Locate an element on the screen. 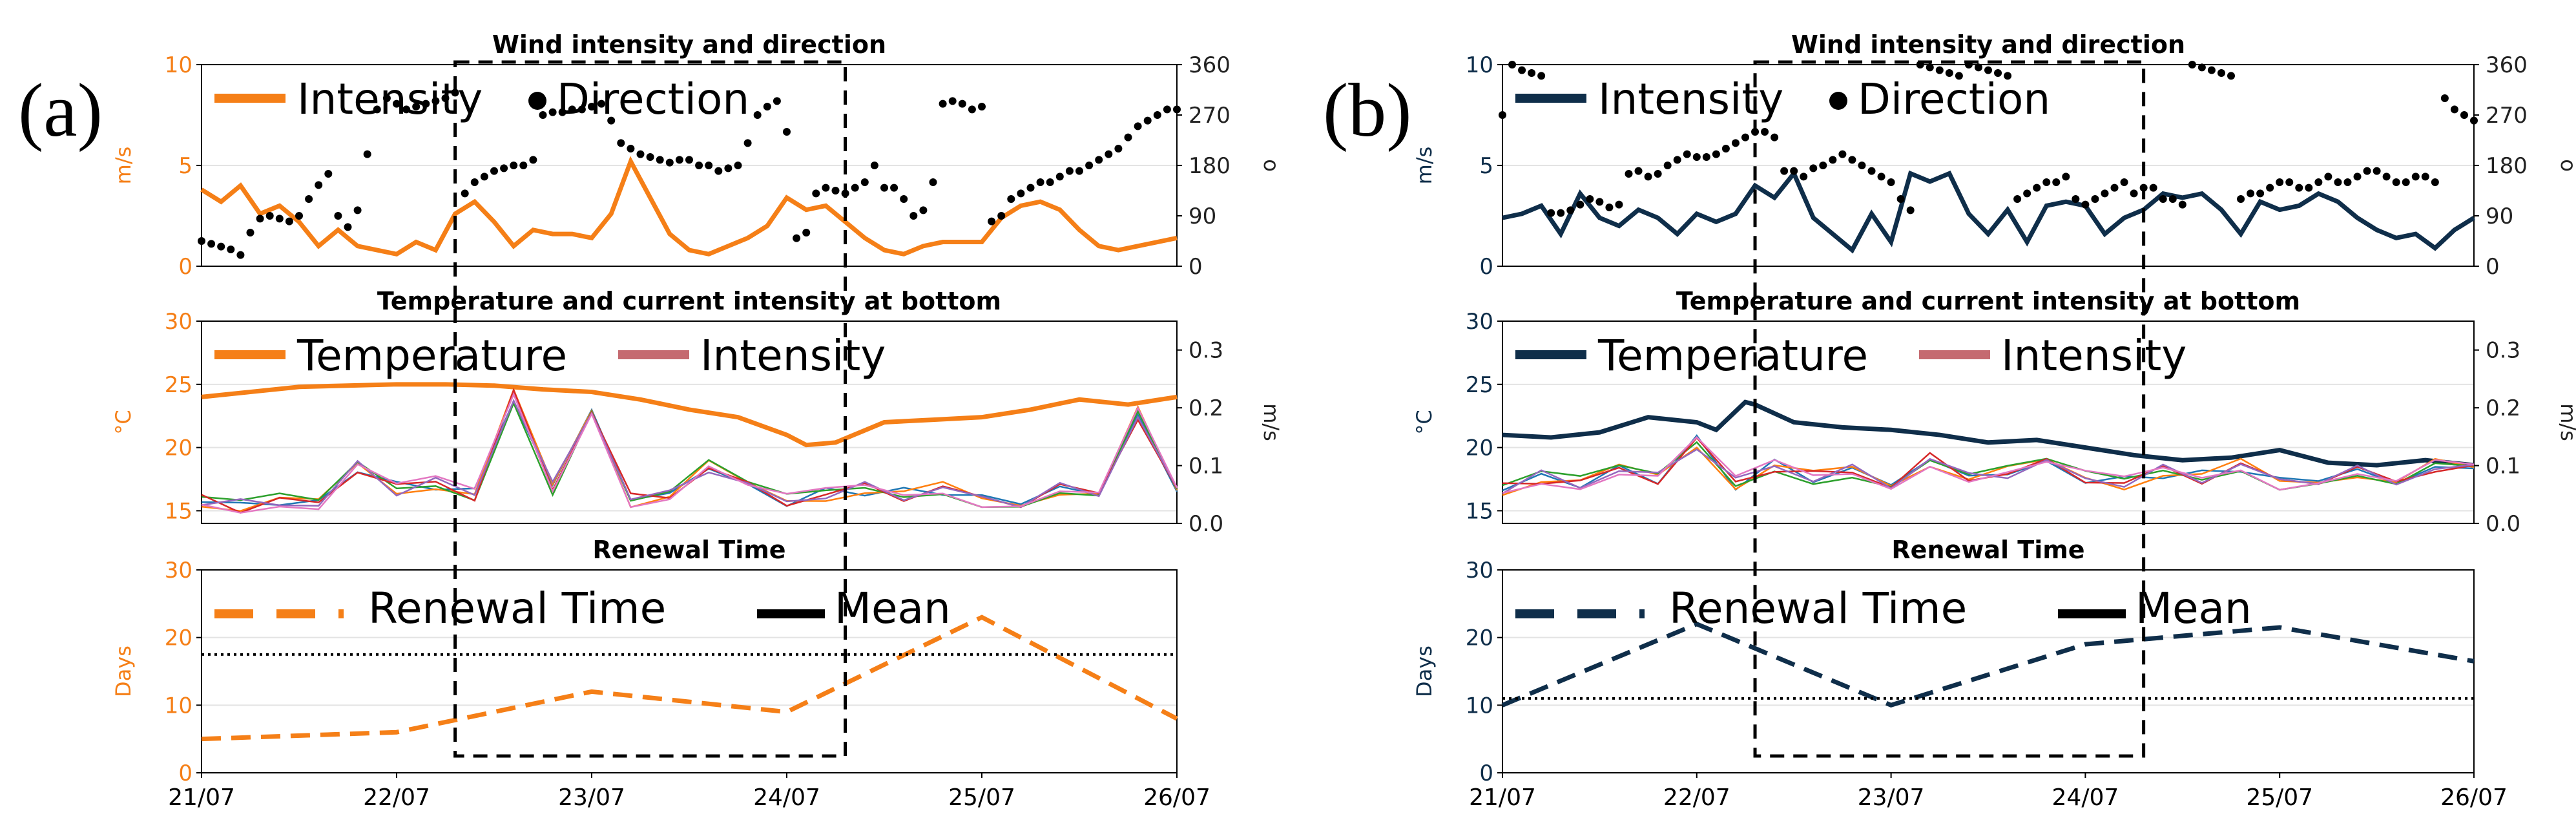  y-tick-label: 30 is located at coordinates (178, 322).